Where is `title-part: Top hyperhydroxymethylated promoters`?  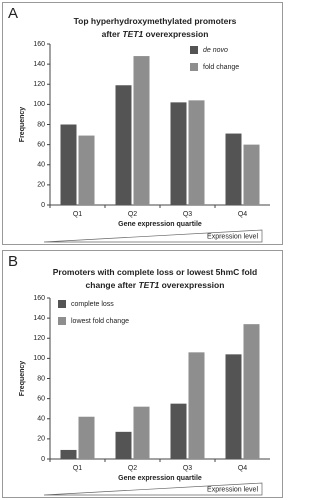
title-part: Top hyperhydroxymethylated promoters is located at coordinates (155, 21).